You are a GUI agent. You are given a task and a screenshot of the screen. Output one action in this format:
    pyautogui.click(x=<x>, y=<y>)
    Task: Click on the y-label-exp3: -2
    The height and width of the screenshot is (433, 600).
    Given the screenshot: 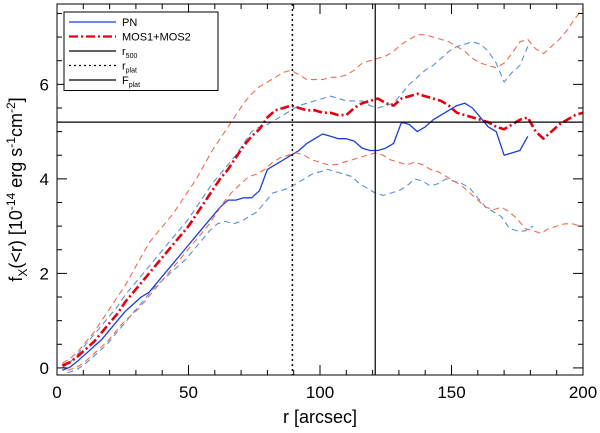 What is the action you would take?
    pyautogui.click(x=11, y=107)
    